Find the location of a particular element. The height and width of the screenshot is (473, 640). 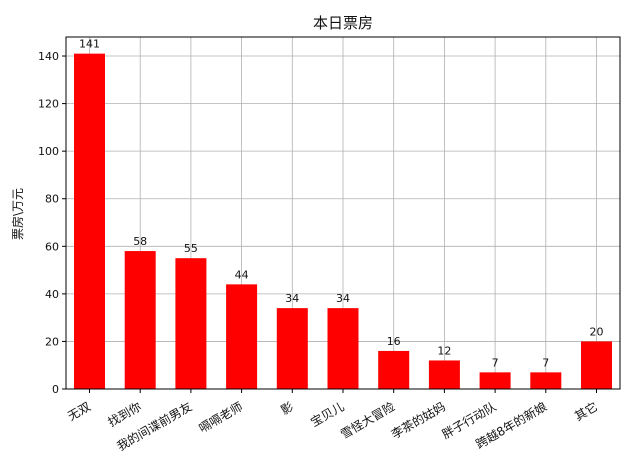

y-tick-label: 20 is located at coordinates (52, 341).